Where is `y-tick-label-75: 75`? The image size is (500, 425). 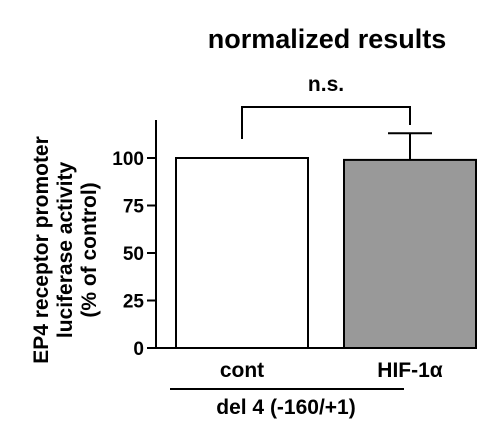 y-tick-label-75: 75 is located at coordinates (134, 207).